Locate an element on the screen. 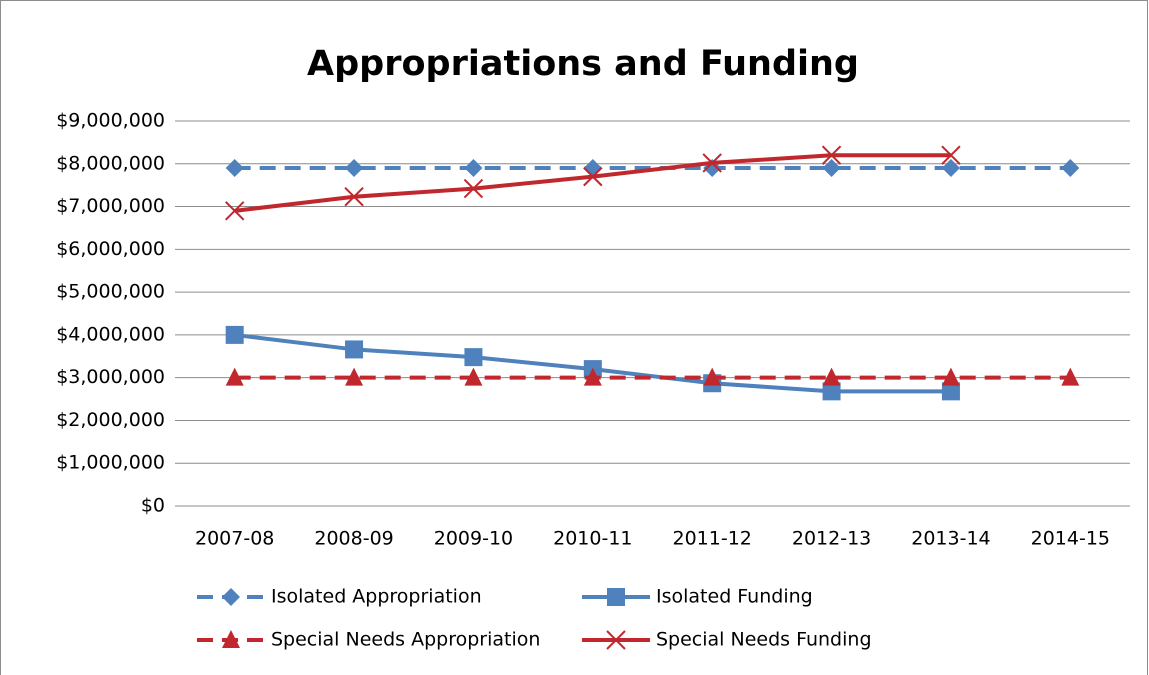  x-tick-label: 2013-14 is located at coordinates (950, 539).